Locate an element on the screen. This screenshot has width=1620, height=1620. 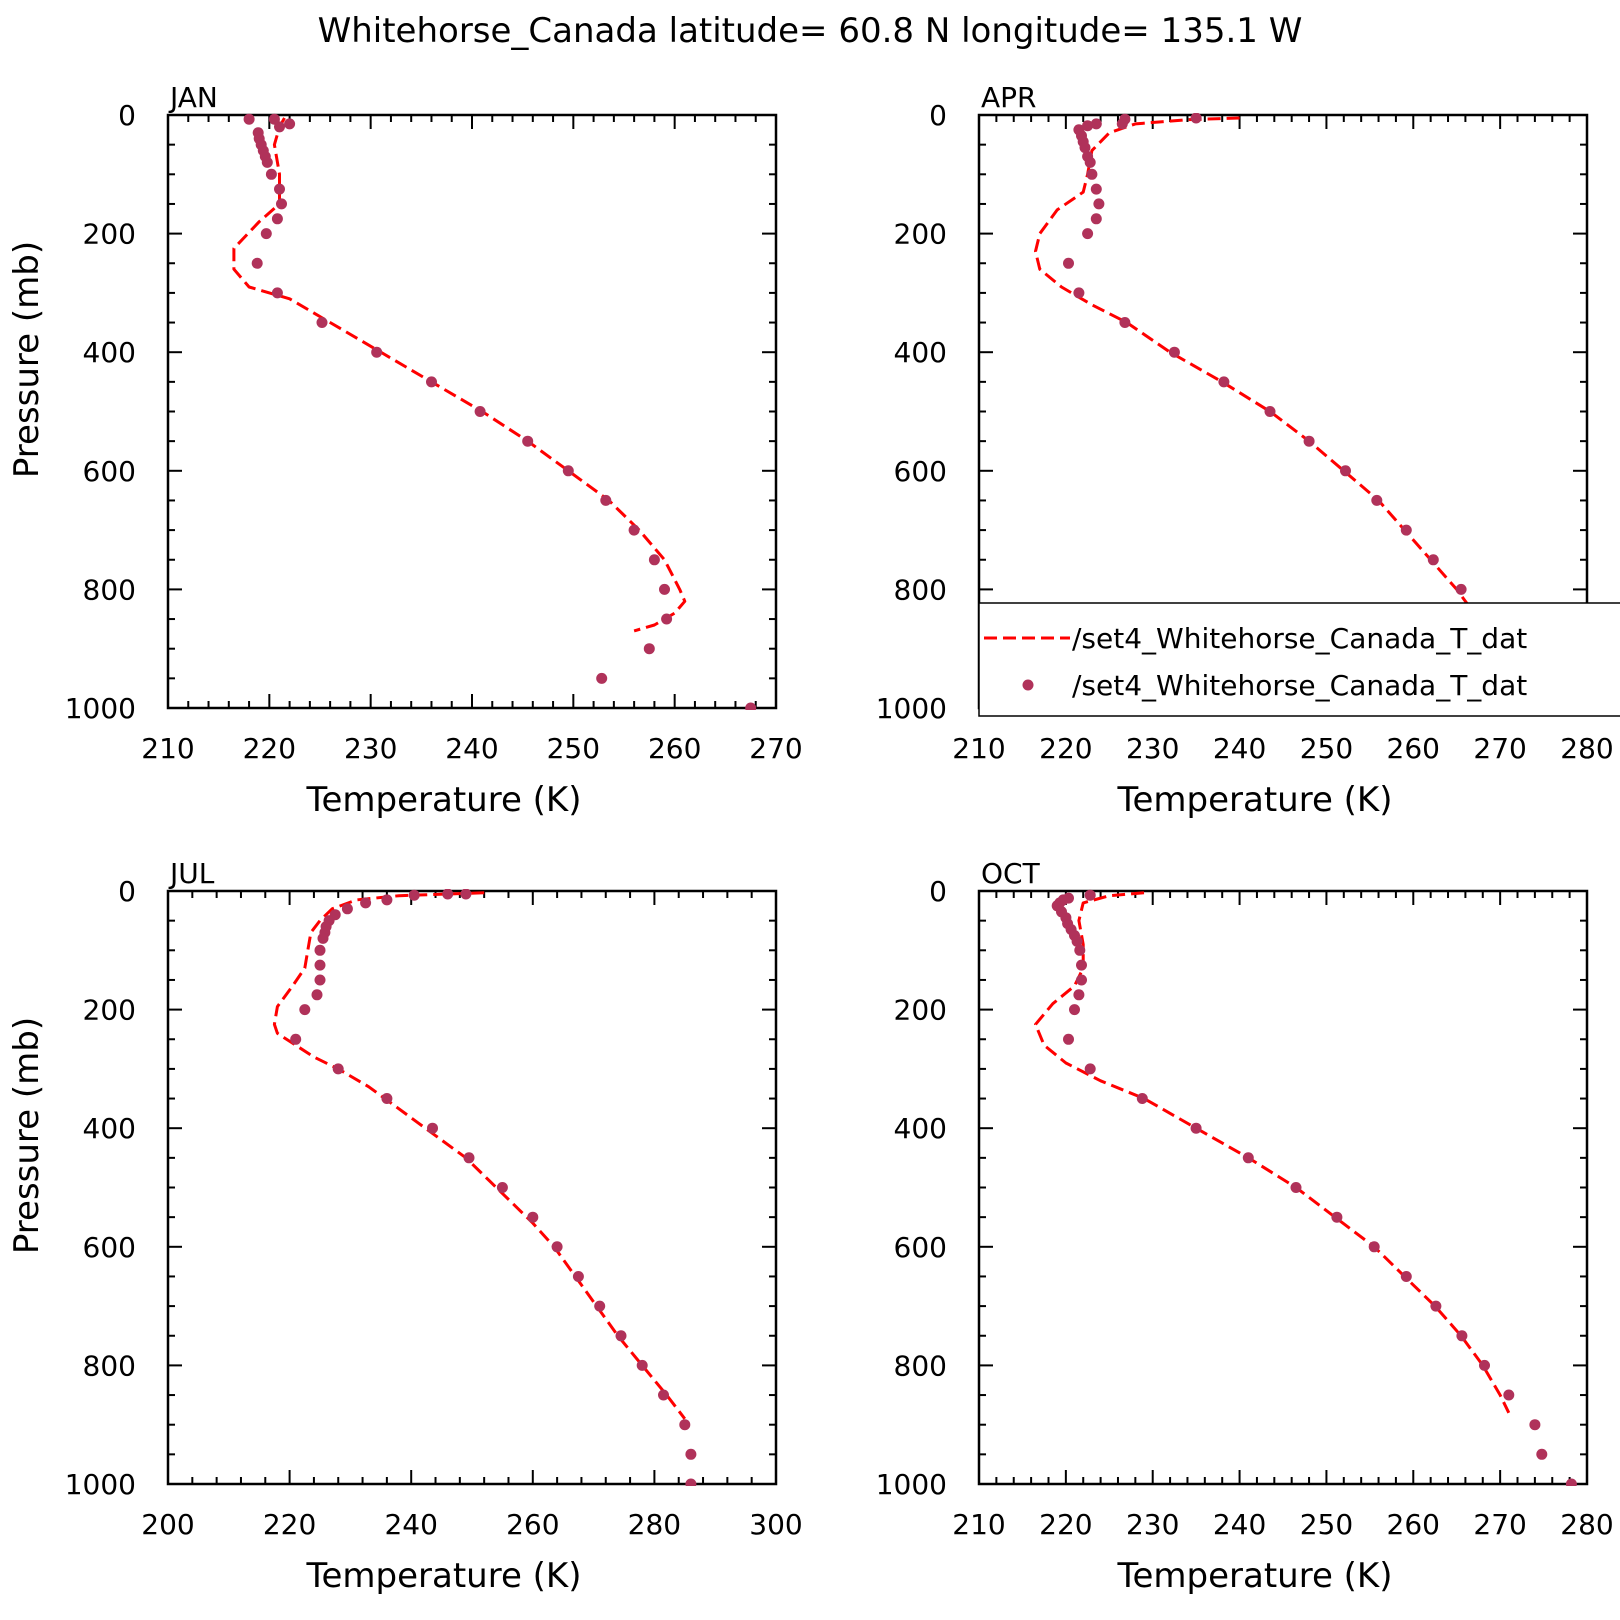
legend-box is located at coordinates (1299, 659).